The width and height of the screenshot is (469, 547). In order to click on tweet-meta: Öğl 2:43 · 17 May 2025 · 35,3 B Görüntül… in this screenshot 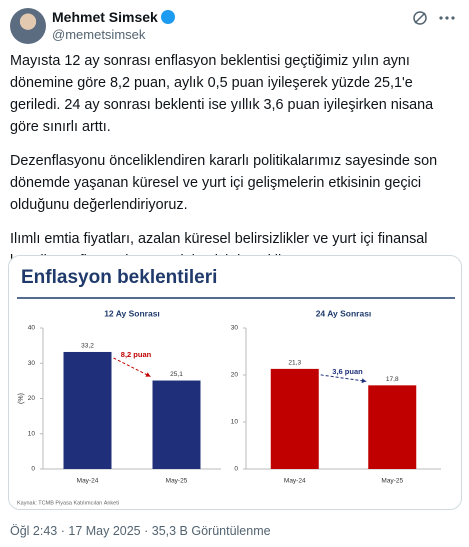, I will do `click(140, 531)`.